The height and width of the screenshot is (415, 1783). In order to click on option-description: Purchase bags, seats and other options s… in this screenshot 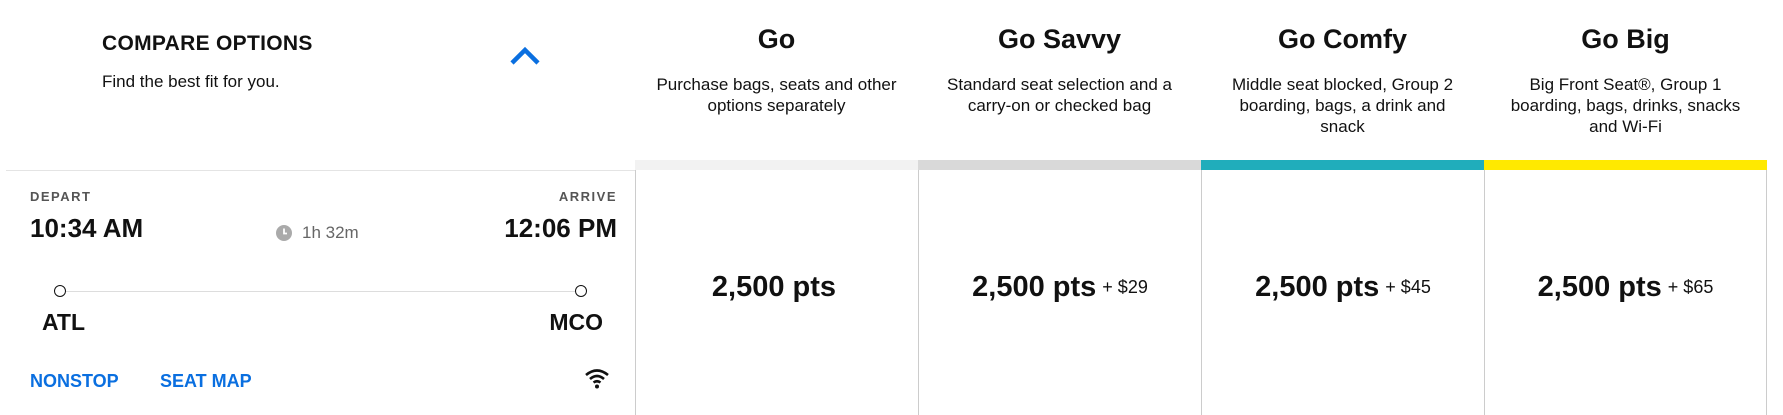, I will do `click(776, 95)`.